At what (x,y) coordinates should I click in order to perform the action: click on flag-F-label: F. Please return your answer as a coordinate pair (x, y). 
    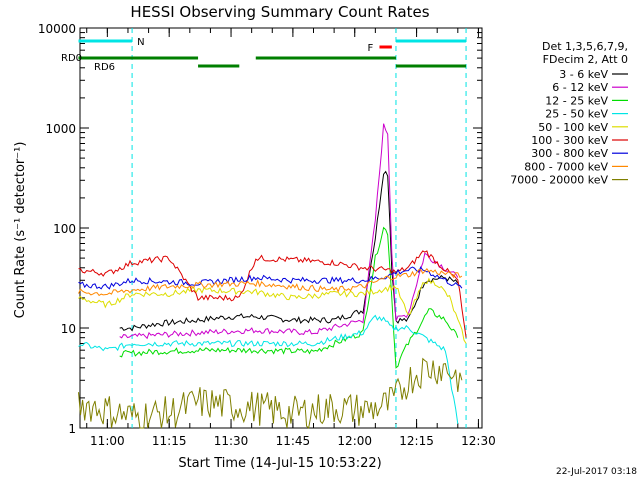
    Looking at the image, I should click on (370, 48).